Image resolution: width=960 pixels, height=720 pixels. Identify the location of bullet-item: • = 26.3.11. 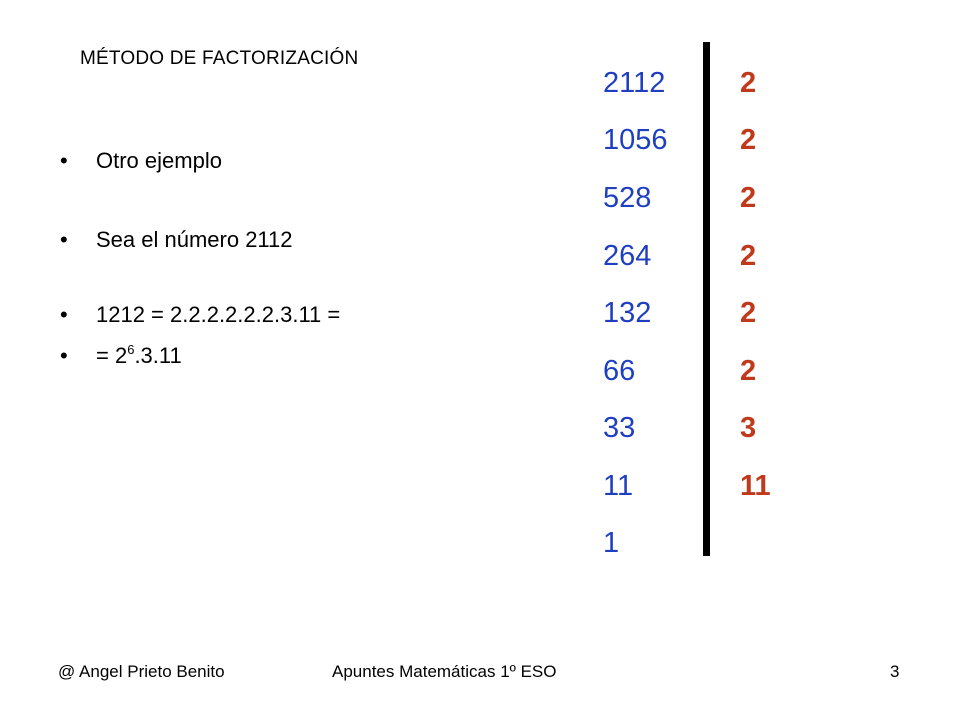
(121, 356).